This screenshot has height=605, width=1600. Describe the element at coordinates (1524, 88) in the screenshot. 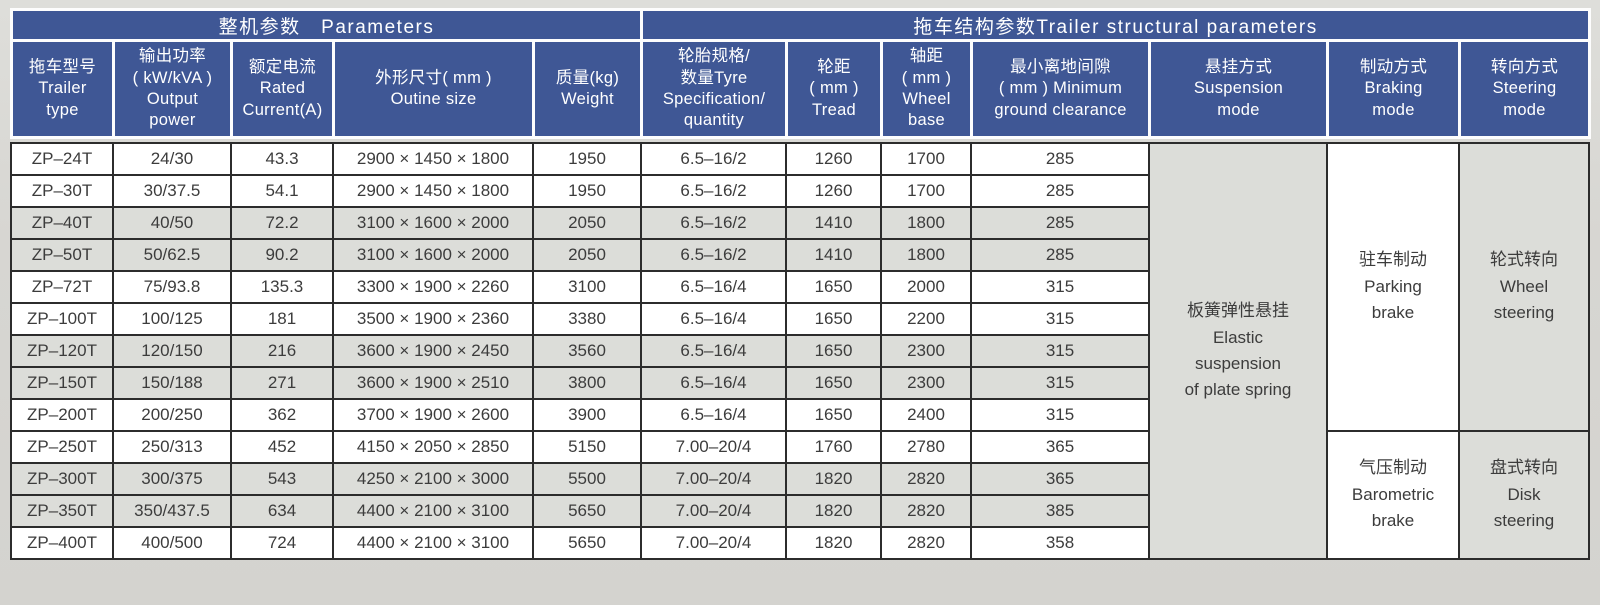

I see `column-header-line: Steering` at that location.